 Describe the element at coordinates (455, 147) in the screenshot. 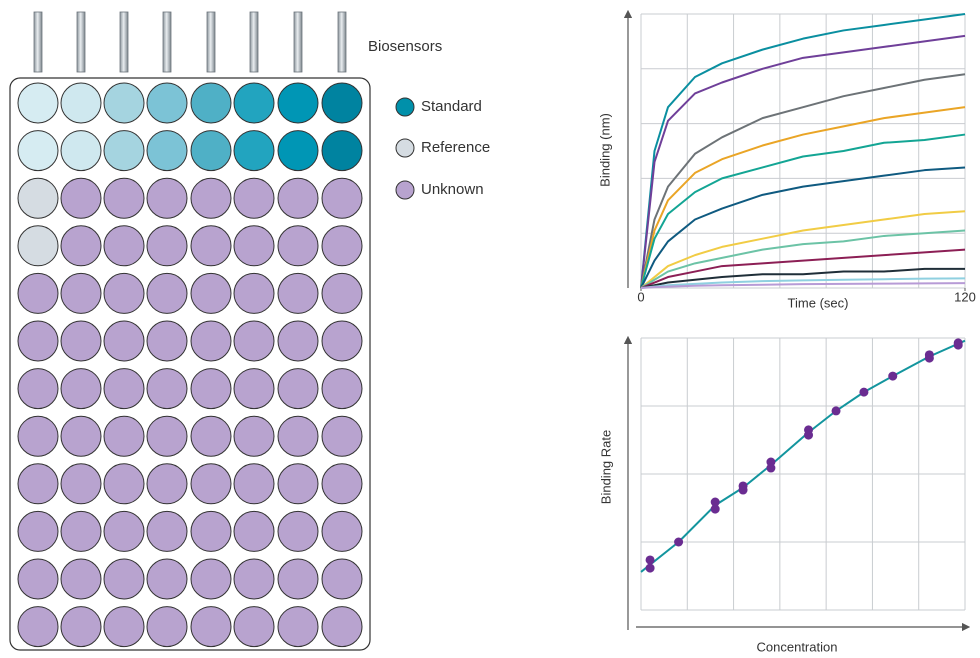

I see `legend-label: Reference` at that location.